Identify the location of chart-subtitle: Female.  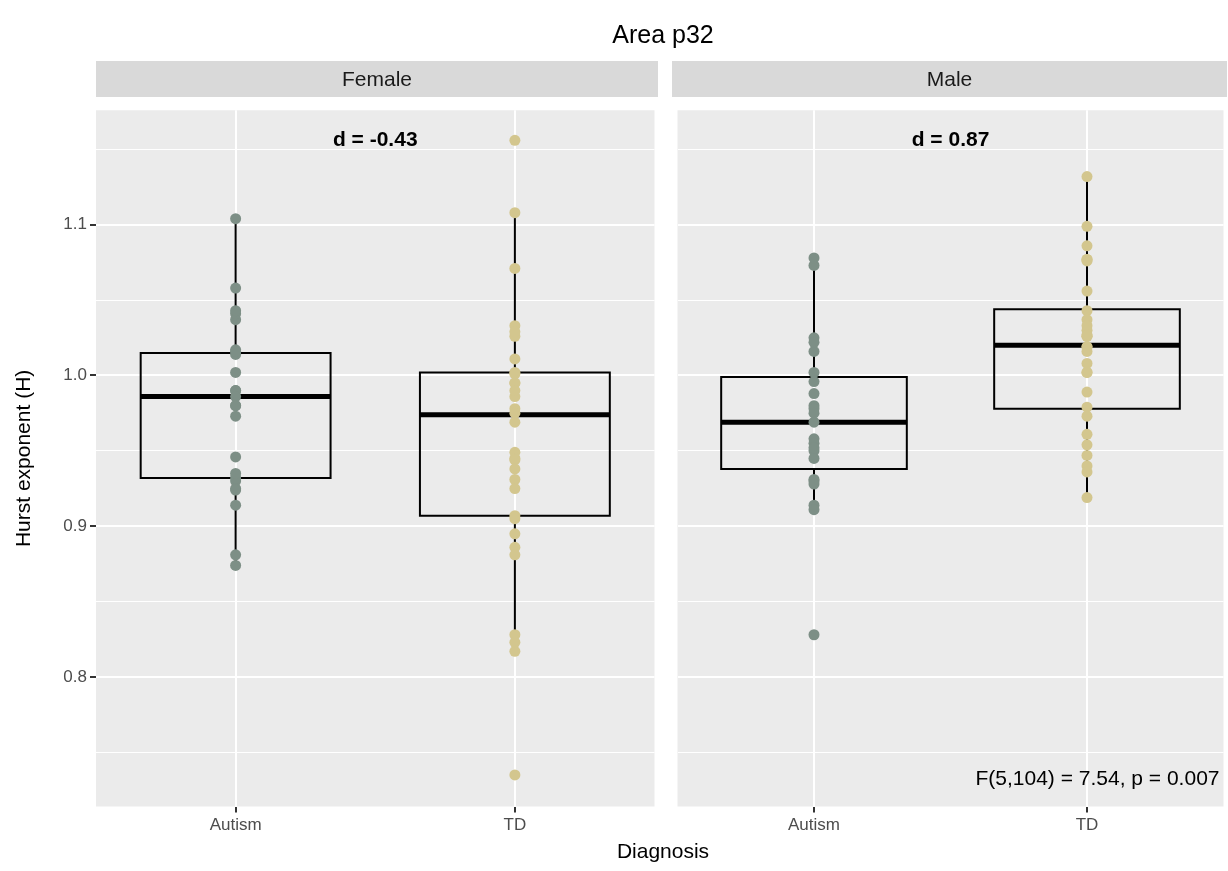
(377, 79).